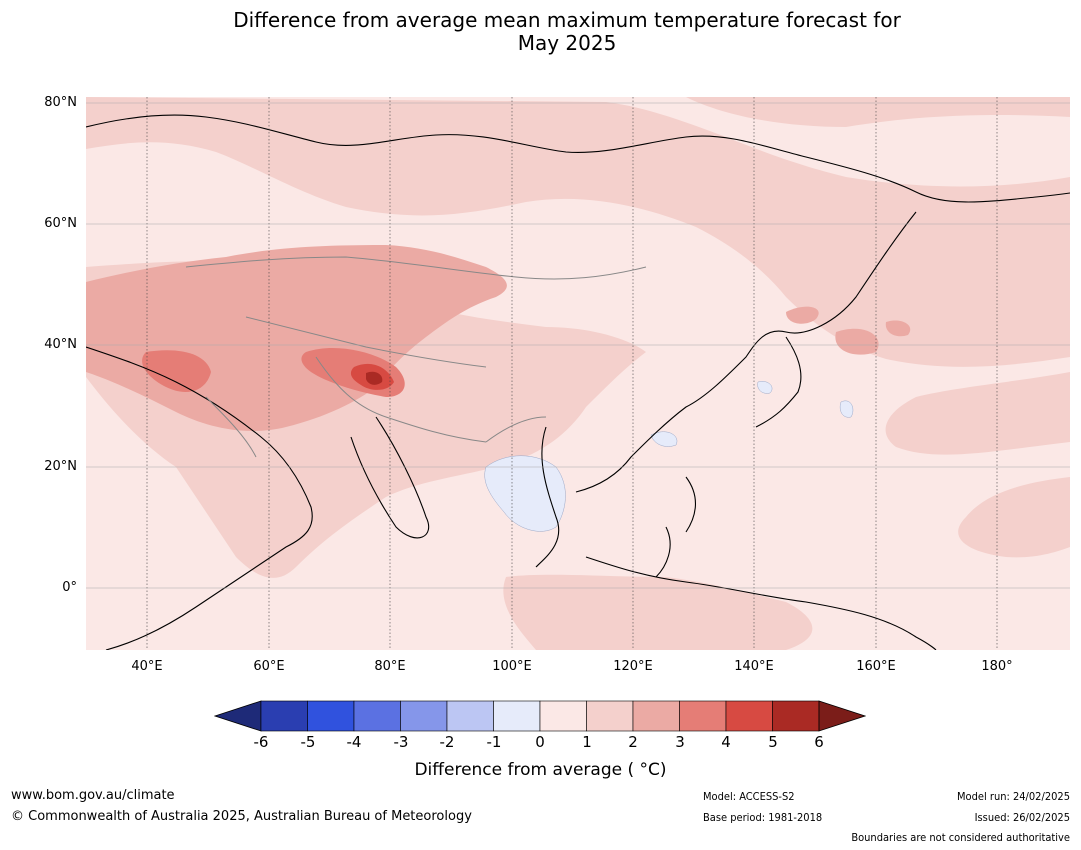  Describe the element at coordinates (669, 456) in the screenshot. I see `anomaly-band-cool` at that location.